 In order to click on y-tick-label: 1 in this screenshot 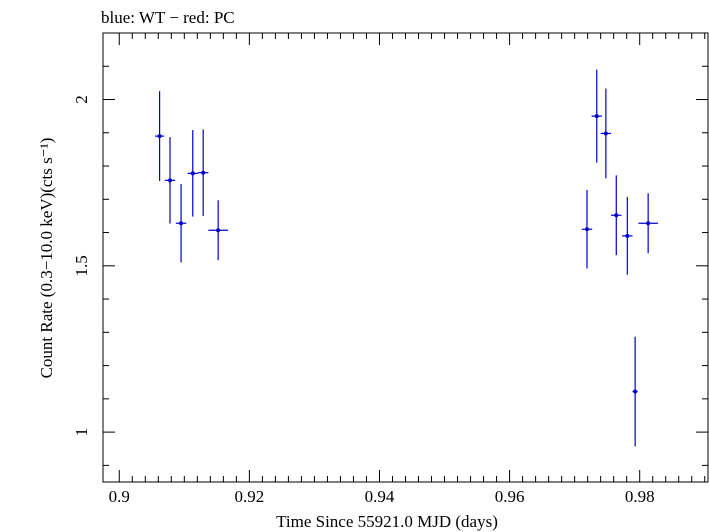, I will do `click(81, 432)`.